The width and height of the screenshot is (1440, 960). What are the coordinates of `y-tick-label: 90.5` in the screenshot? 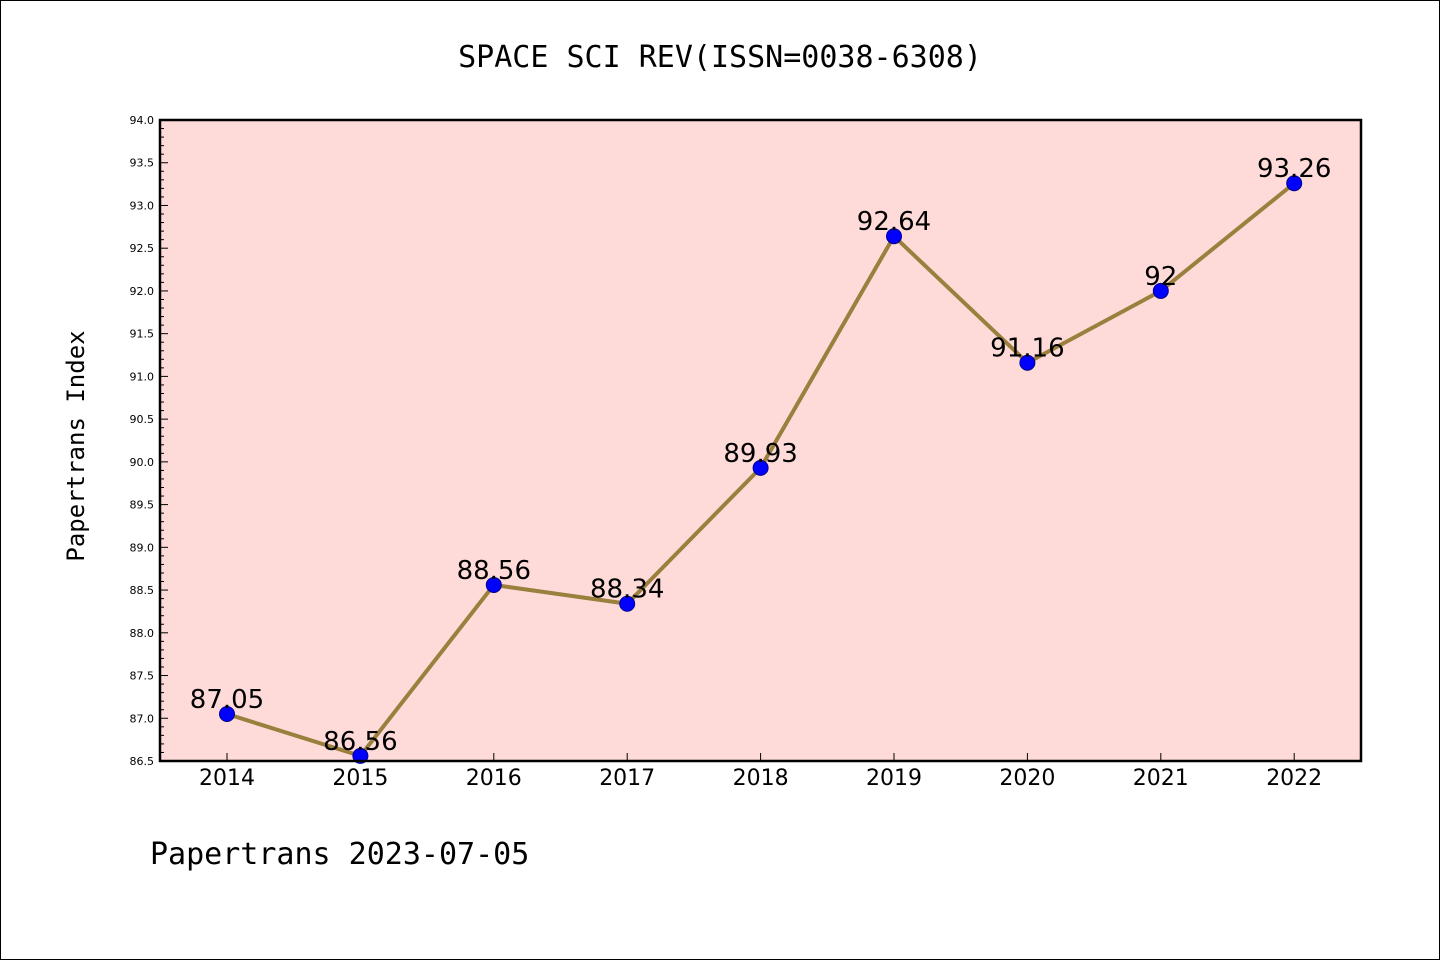 It's located at (142, 419).